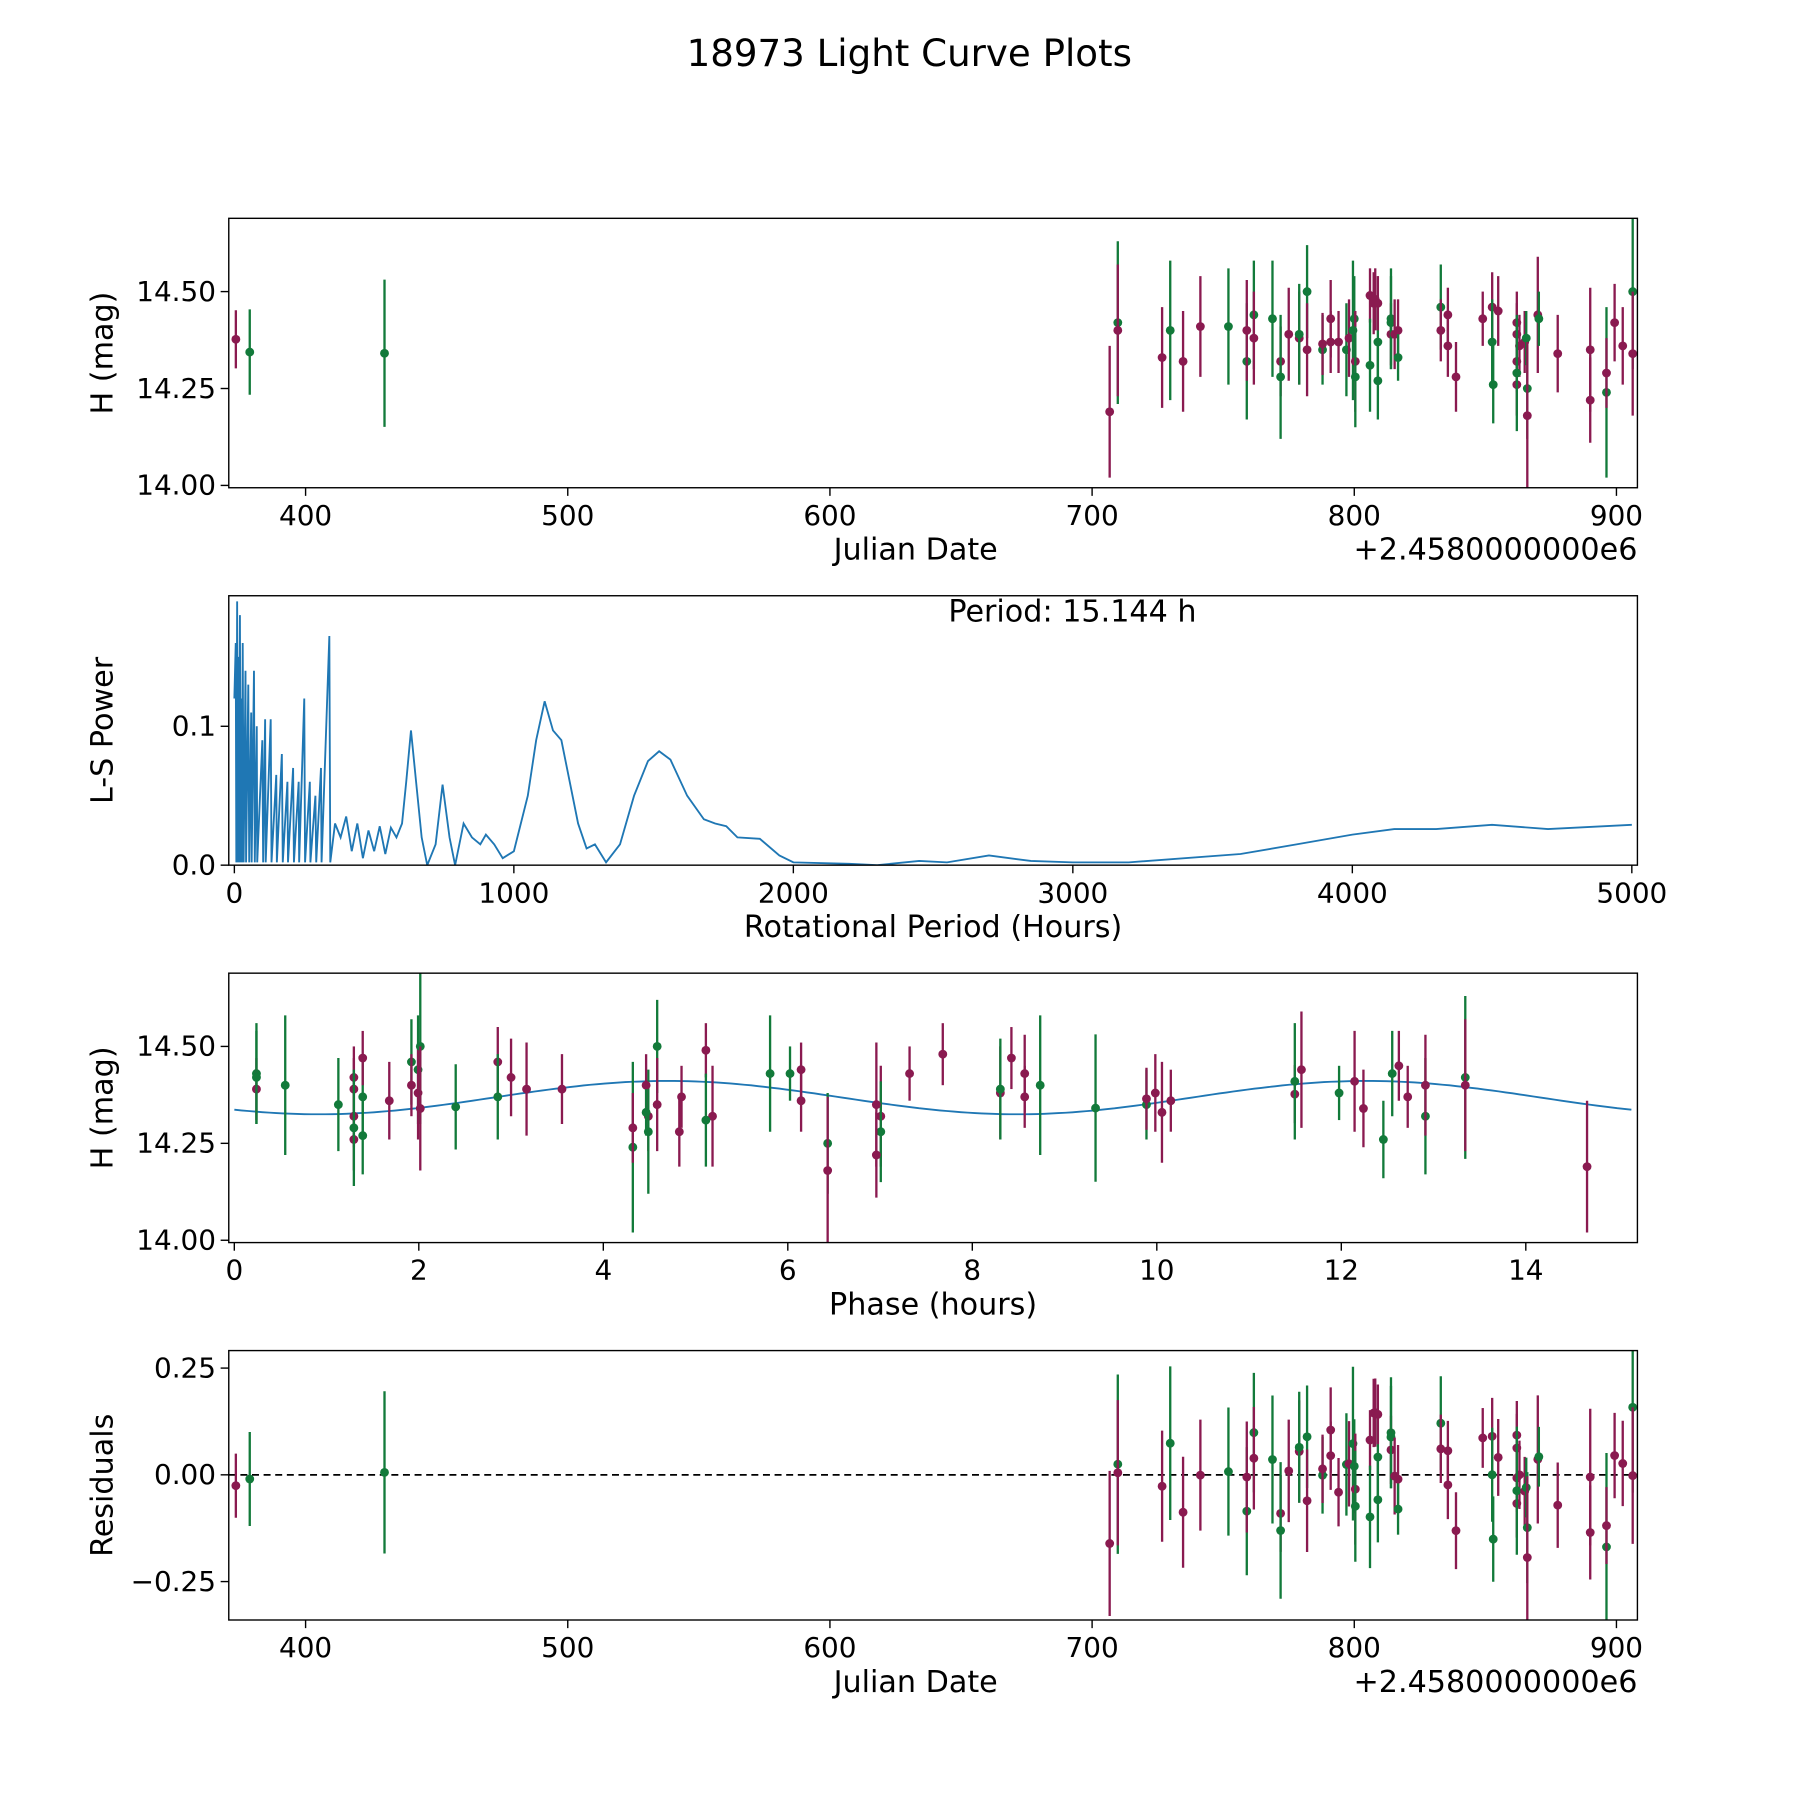 This screenshot has width=1800, height=1800. What do you see at coordinates (1354, 1647) in the screenshot?
I see `x-tick-label: 800` at bounding box center [1354, 1647].